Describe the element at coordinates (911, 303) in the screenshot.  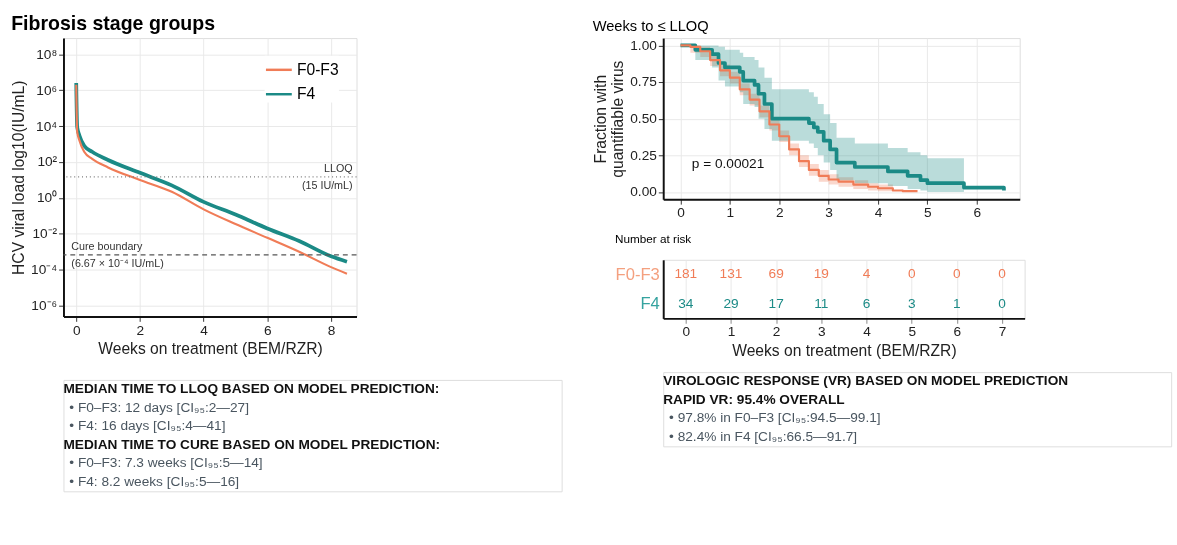
I see `data-label: 3` at that location.